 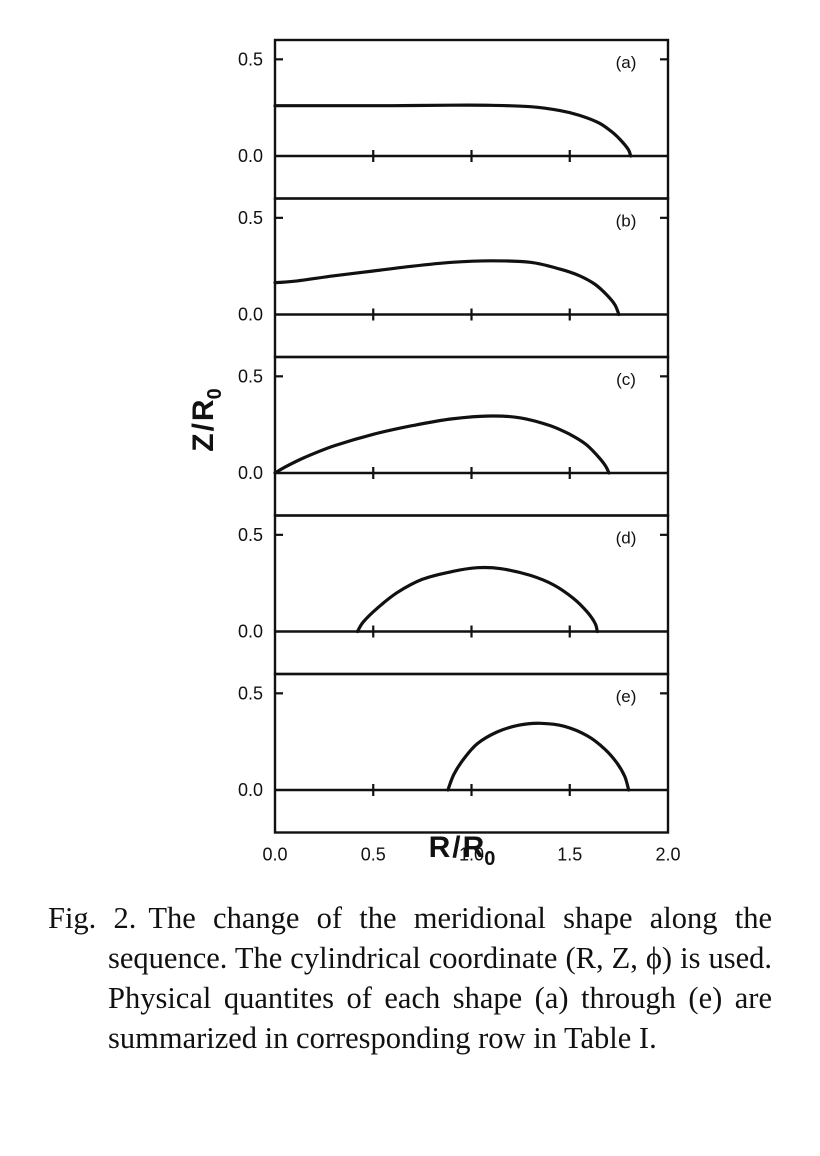 I want to click on panel-label: (b), so click(x=626, y=221).